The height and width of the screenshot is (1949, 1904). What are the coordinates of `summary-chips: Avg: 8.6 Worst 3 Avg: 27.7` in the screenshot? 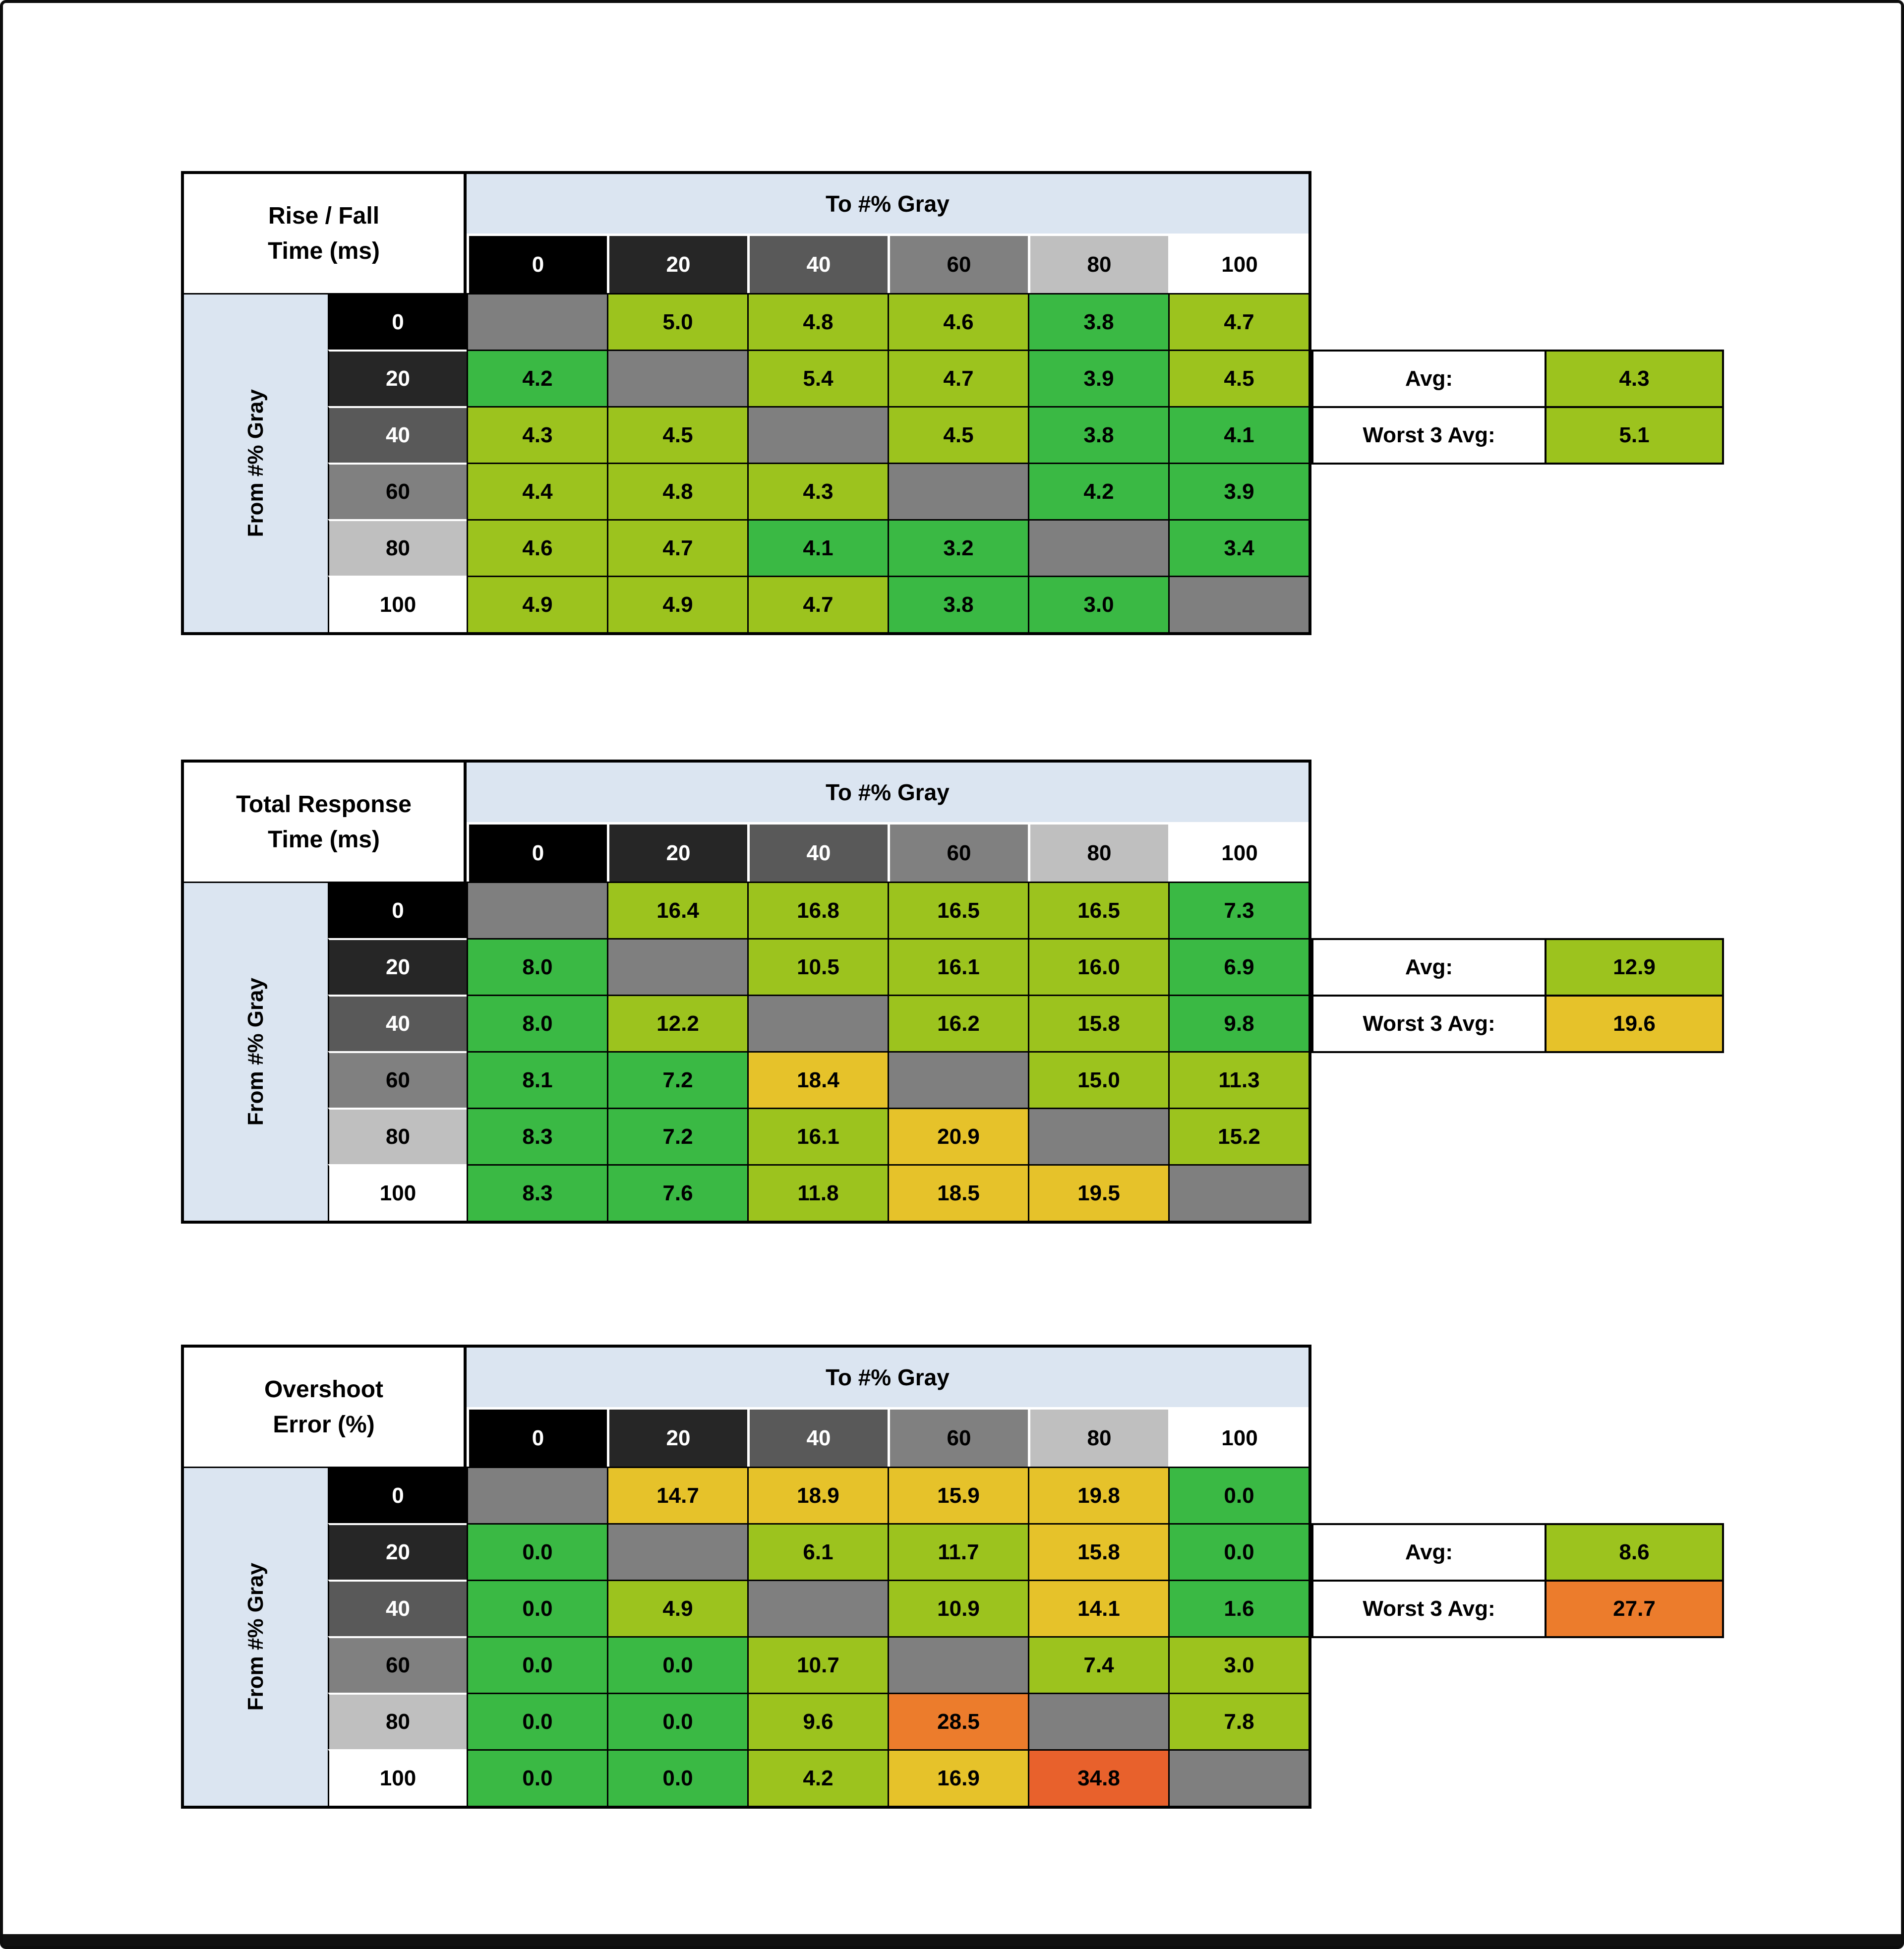 It's located at (1517, 1581).